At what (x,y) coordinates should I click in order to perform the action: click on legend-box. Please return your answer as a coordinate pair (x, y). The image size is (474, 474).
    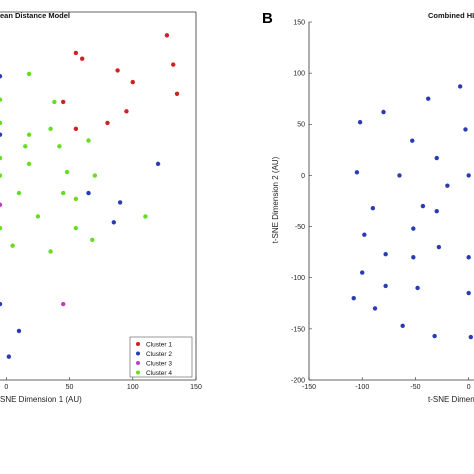
    Looking at the image, I should click on (161, 357).